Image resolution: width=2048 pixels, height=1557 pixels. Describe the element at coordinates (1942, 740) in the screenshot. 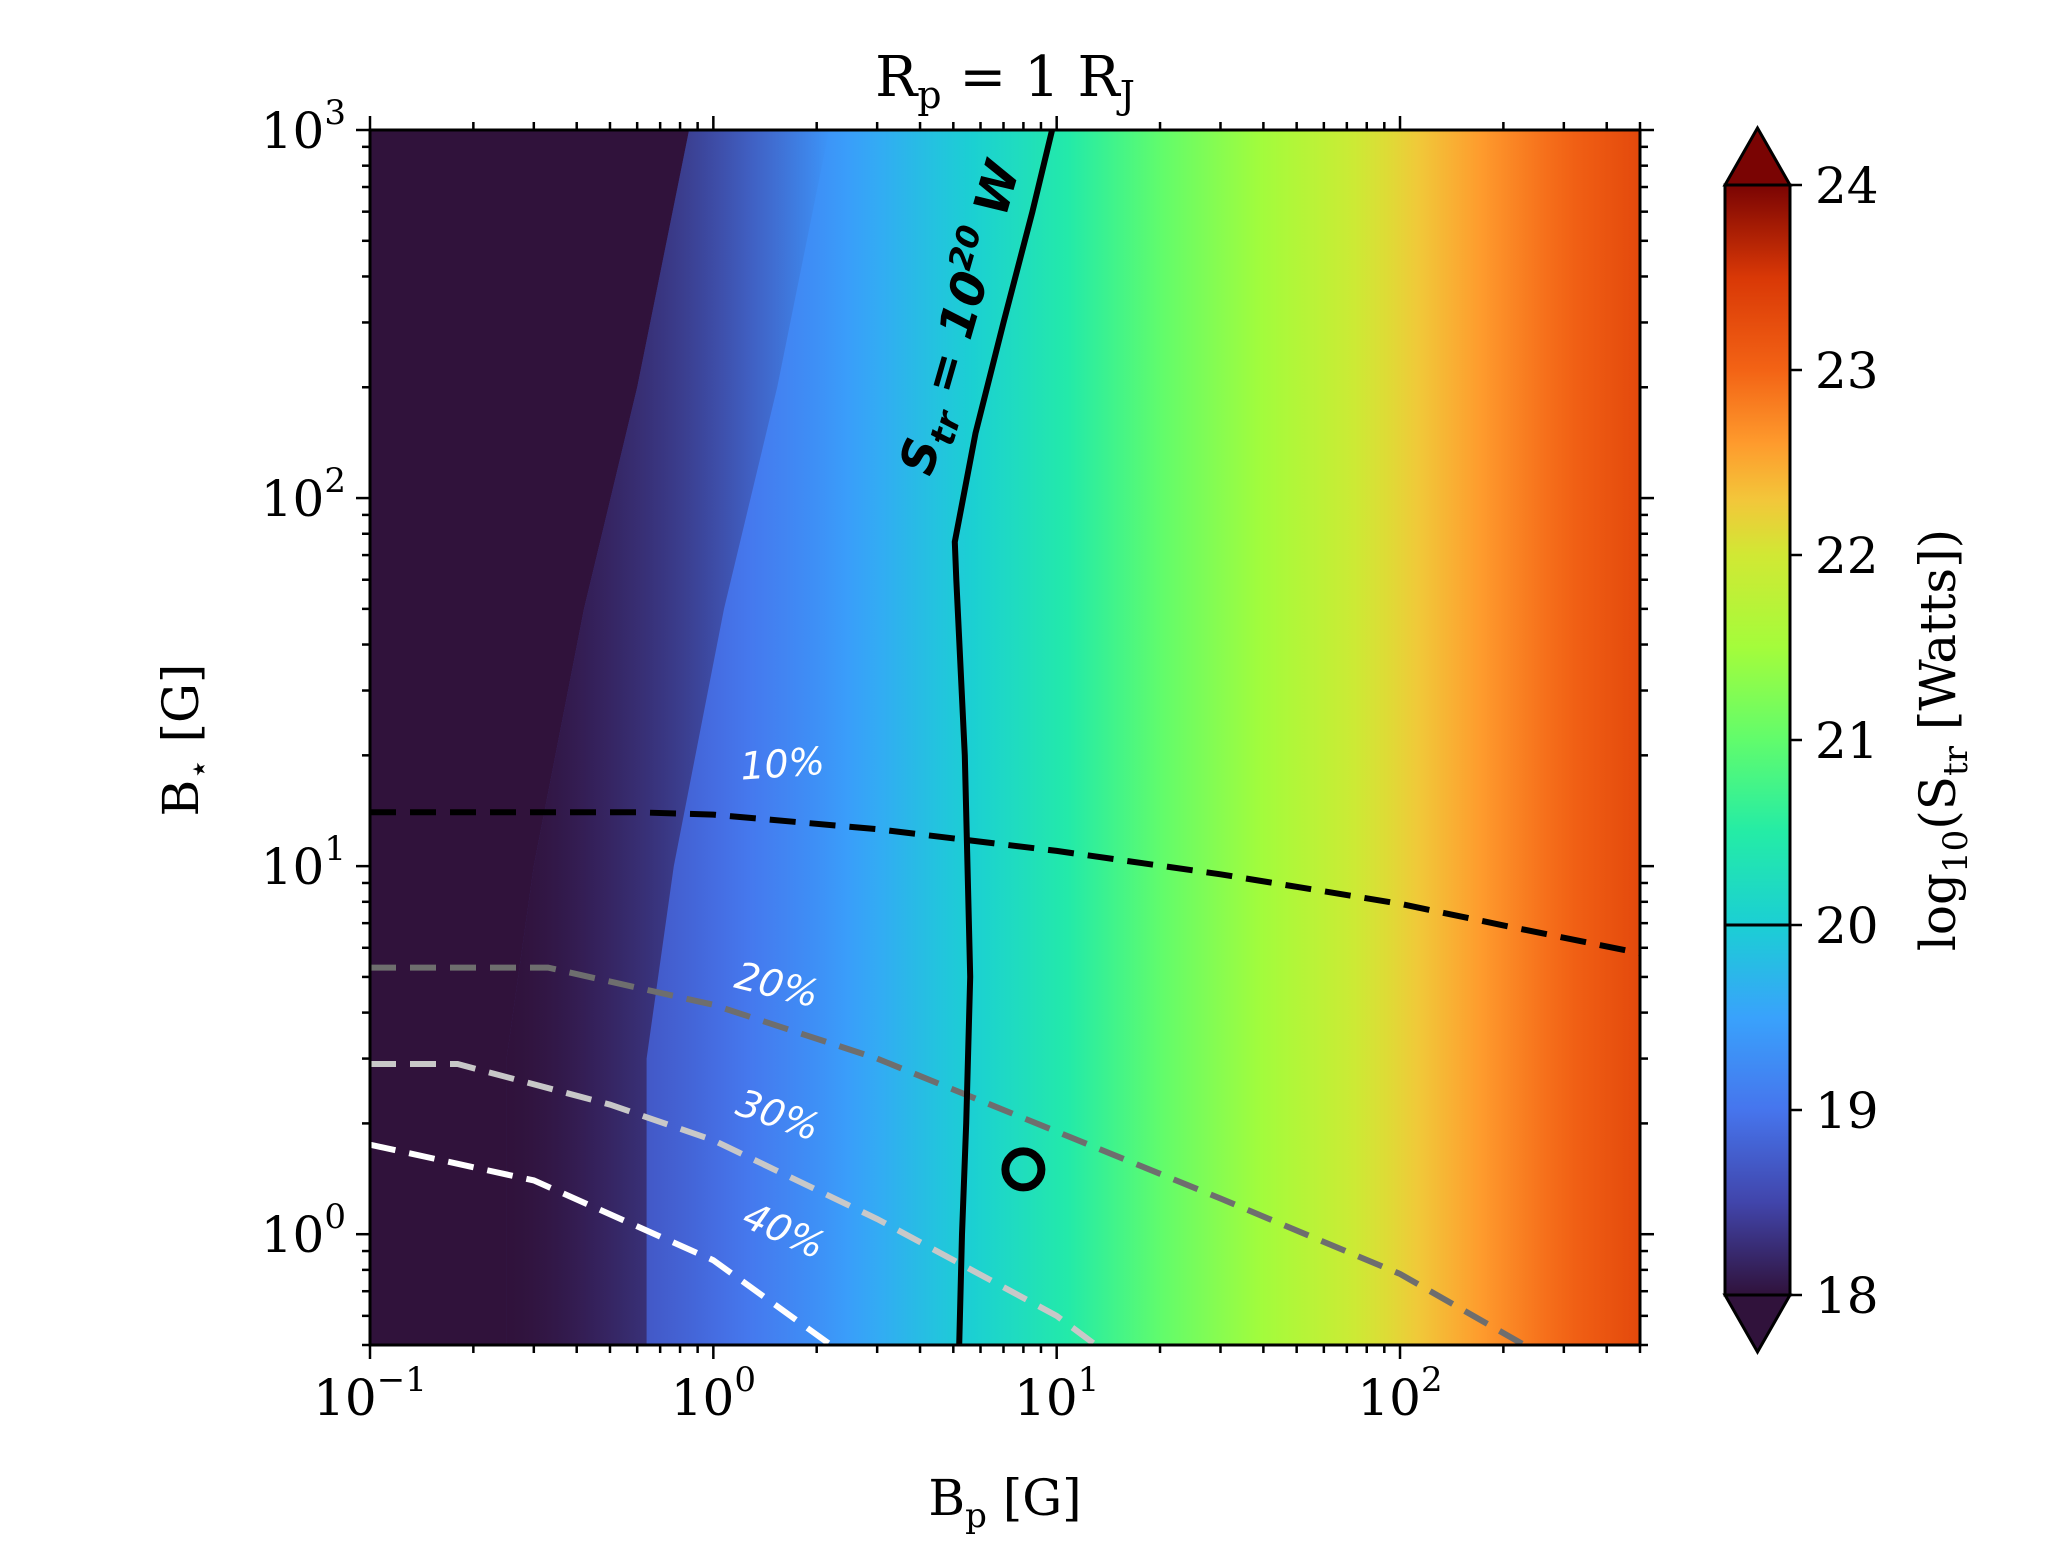

I see `colorbar-label: log10(Str [Watts])` at that location.